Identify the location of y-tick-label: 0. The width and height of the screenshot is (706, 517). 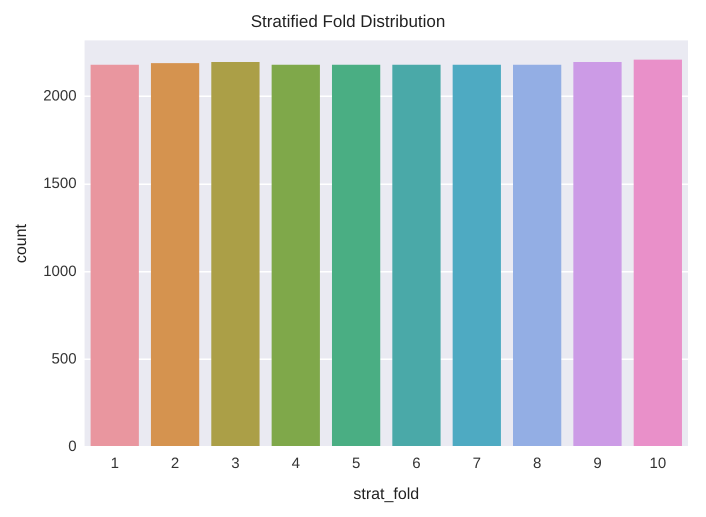
(72, 446).